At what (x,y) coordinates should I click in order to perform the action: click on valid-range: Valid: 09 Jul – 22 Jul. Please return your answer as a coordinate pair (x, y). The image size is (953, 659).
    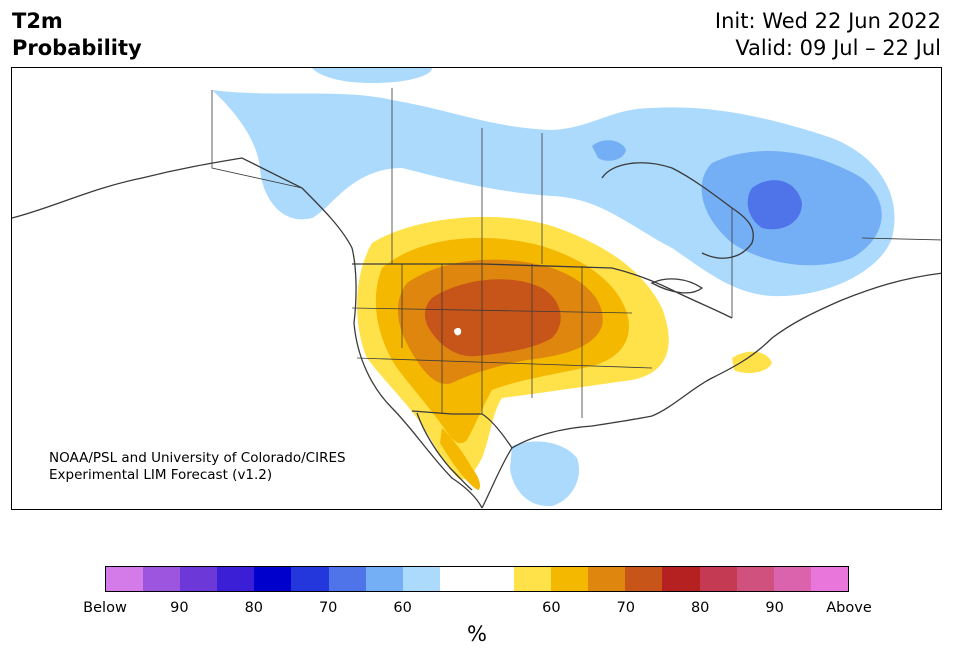
    Looking at the image, I should click on (838, 48).